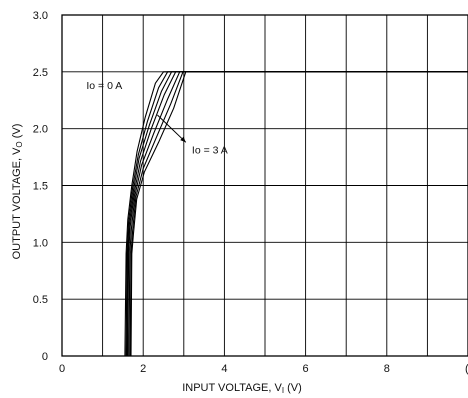 The image size is (468, 398). I want to click on y-tick-label: 0.5, so click(40, 300).